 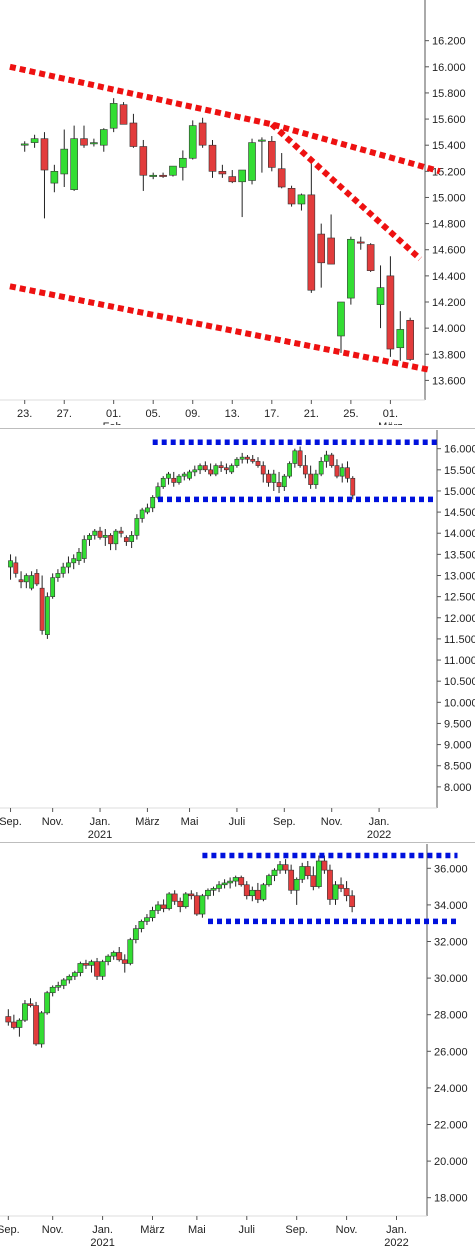 What do you see at coordinates (24, 414) in the screenshot?
I see `x-tick-label: 23.` at bounding box center [24, 414].